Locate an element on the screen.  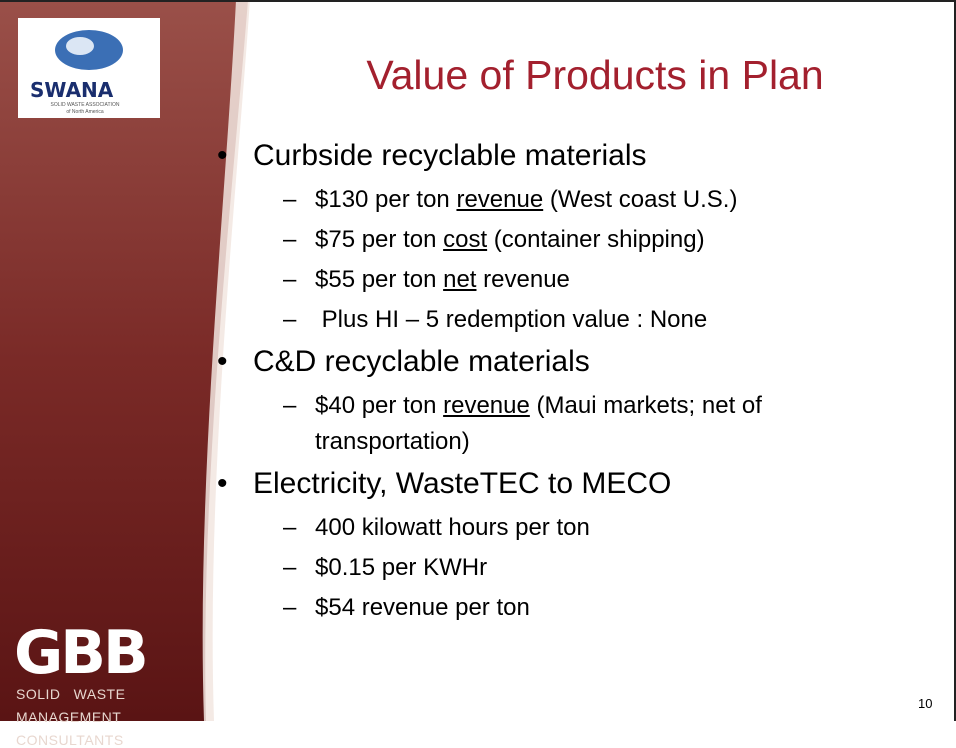
sub-item: – $75 per ton cost (container shipping) is located at coordinates (514, 240).